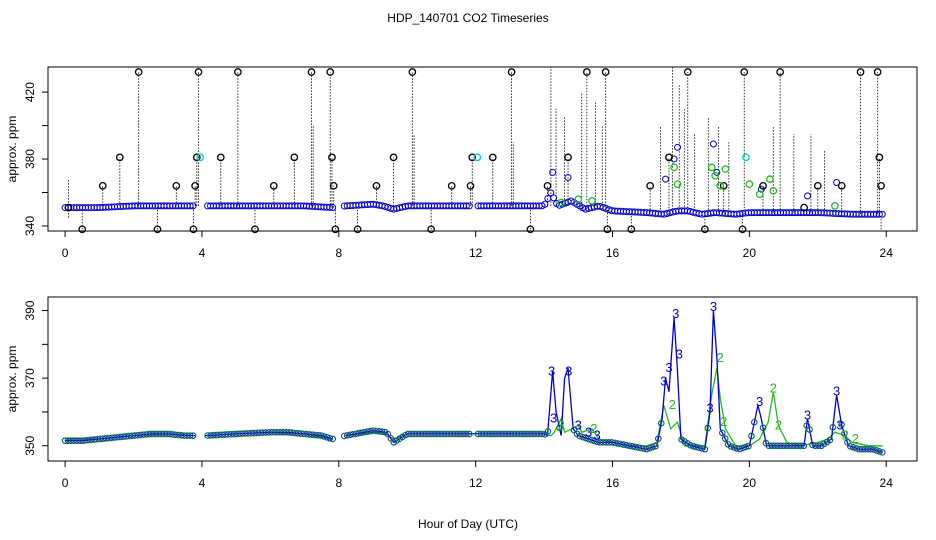 Image resolution: width=936 pixels, height=540 pixels. What do you see at coordinates (30, 159) in the screenshot?
I see `top-y-tick-label: 380` at bounding box center [30, 159].